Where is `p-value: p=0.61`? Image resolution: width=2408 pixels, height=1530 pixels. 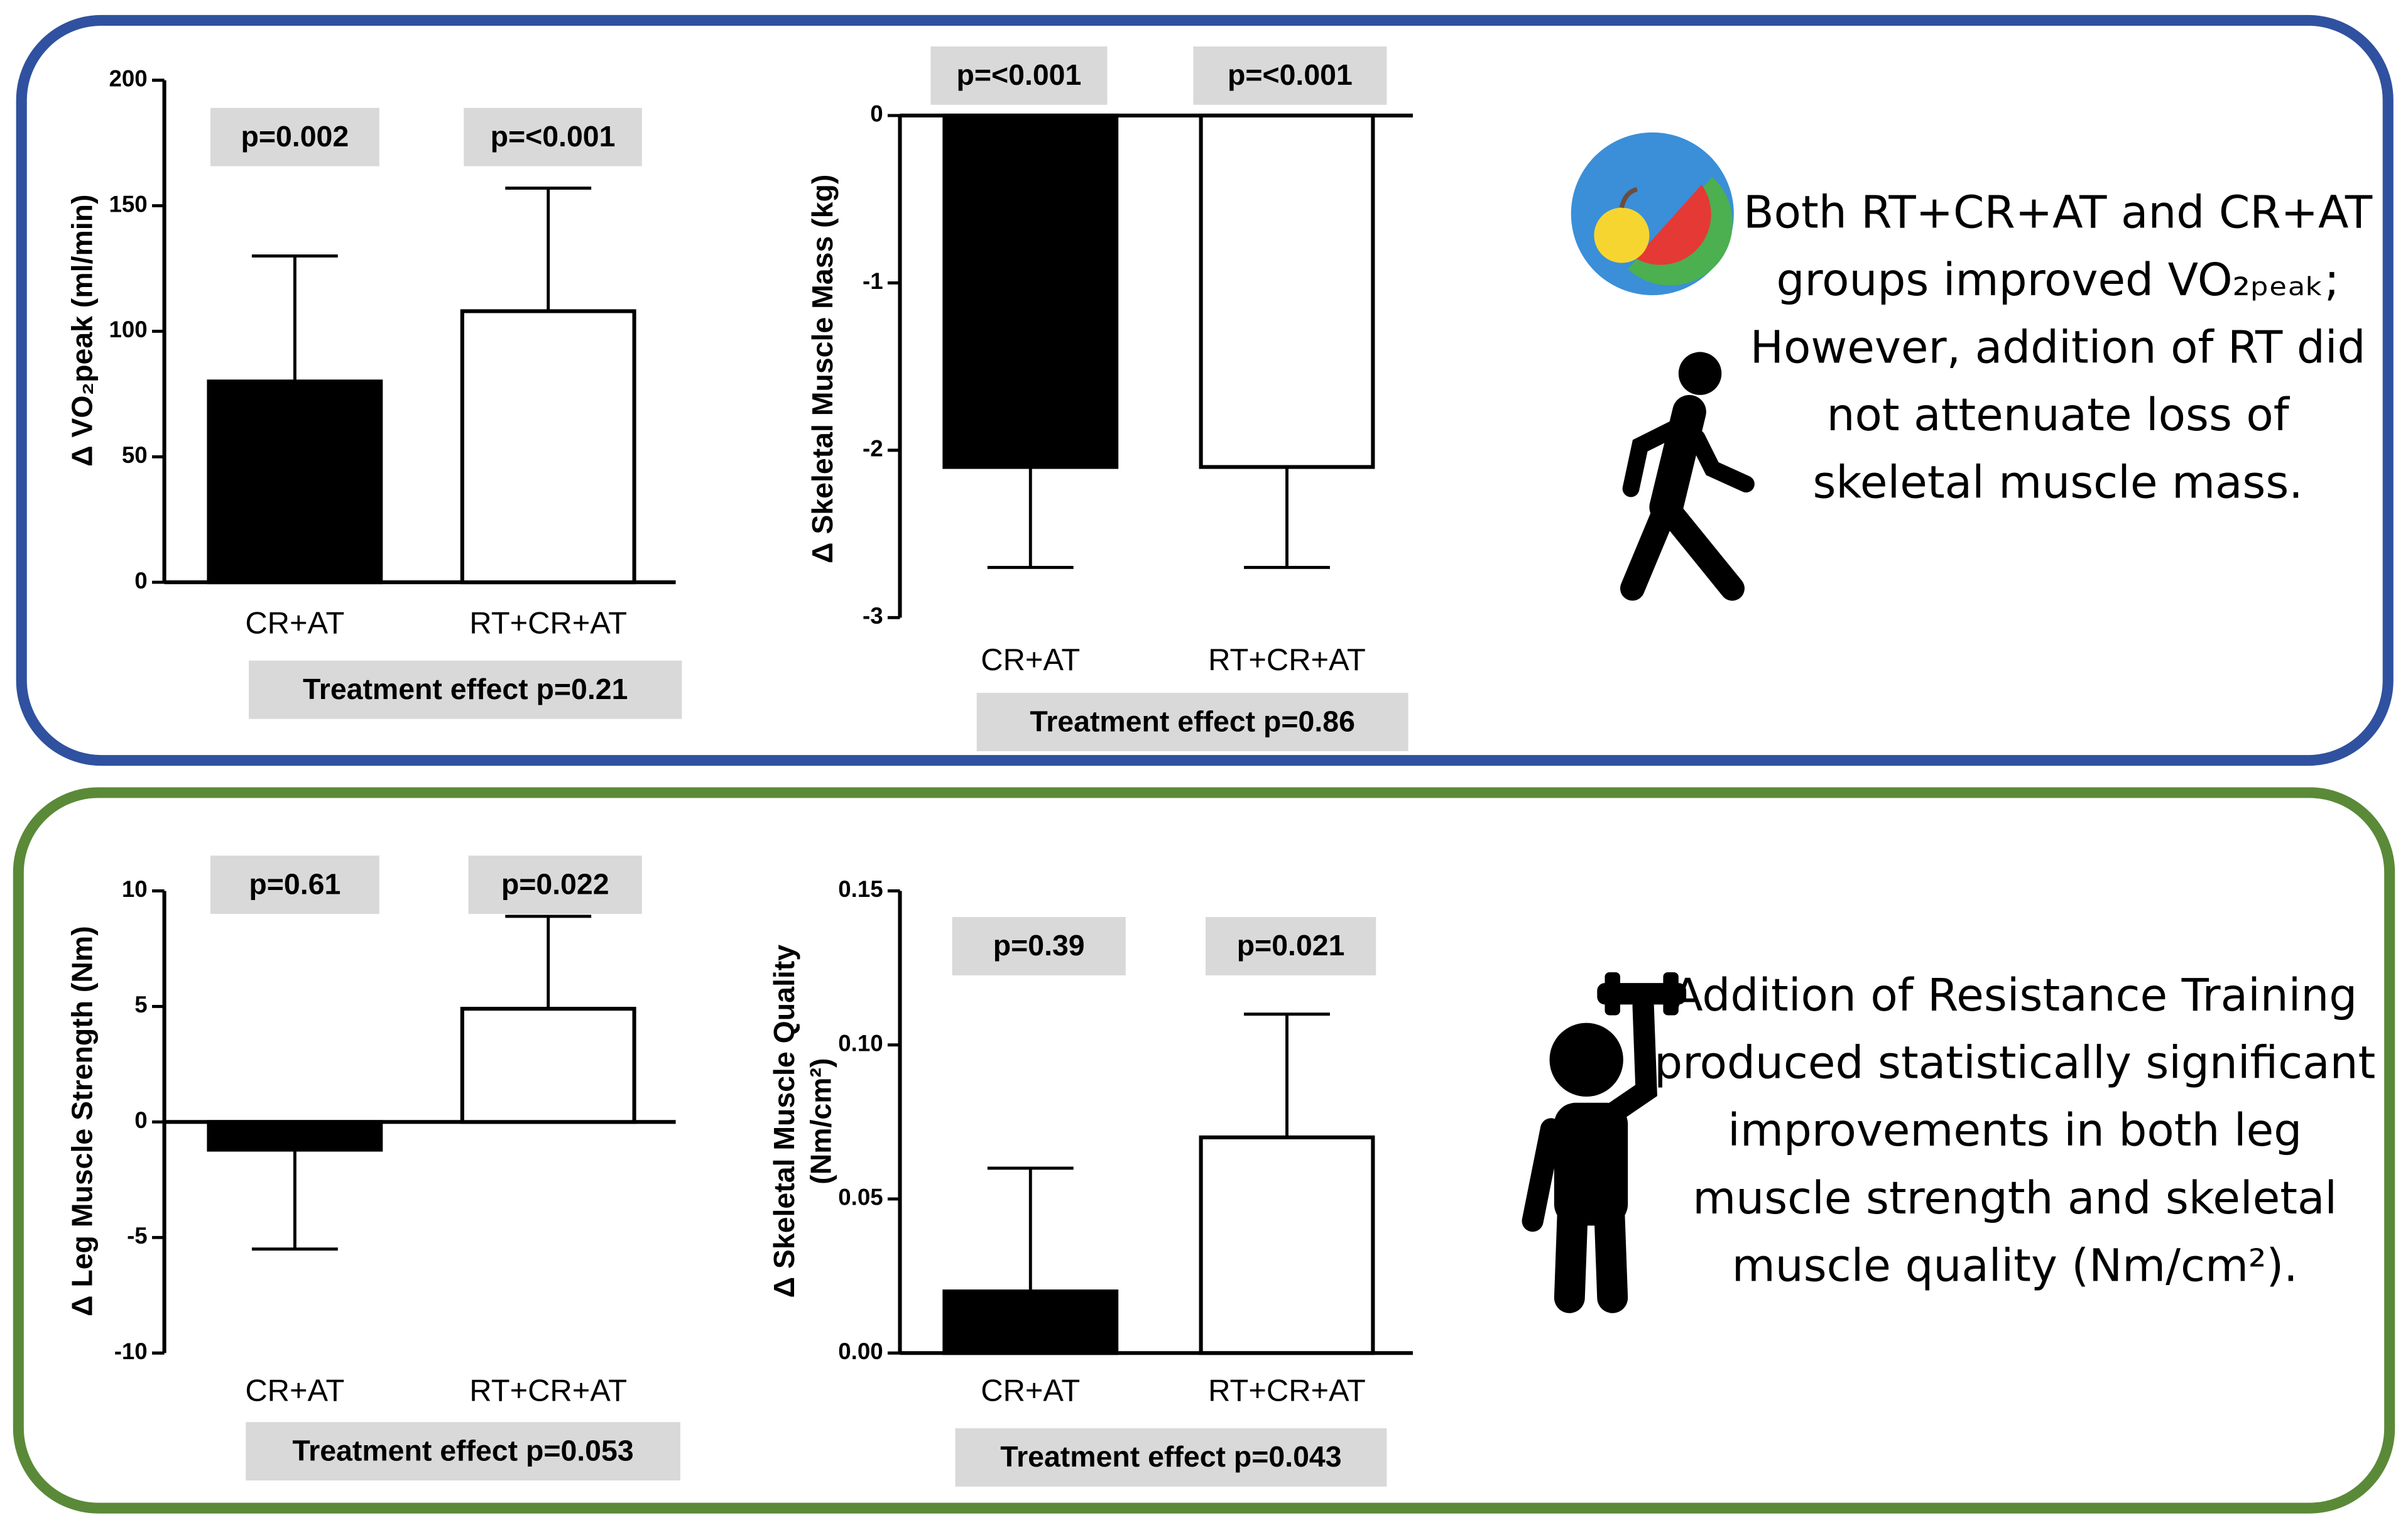 p-value: p=0.61 is located at coordinates (294, 883).